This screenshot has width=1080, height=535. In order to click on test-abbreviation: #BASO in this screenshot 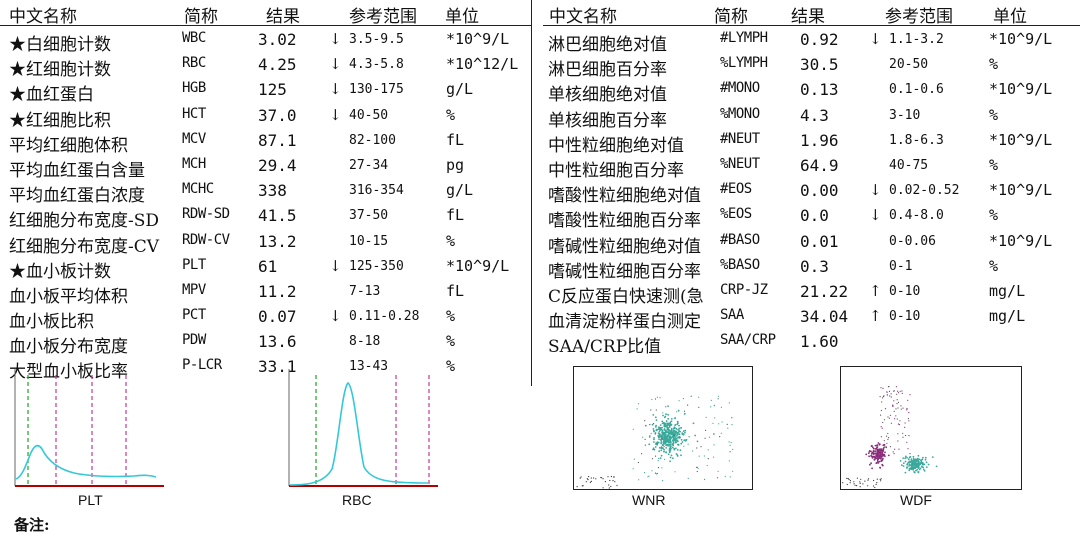, I will do `click(740, 239)`.